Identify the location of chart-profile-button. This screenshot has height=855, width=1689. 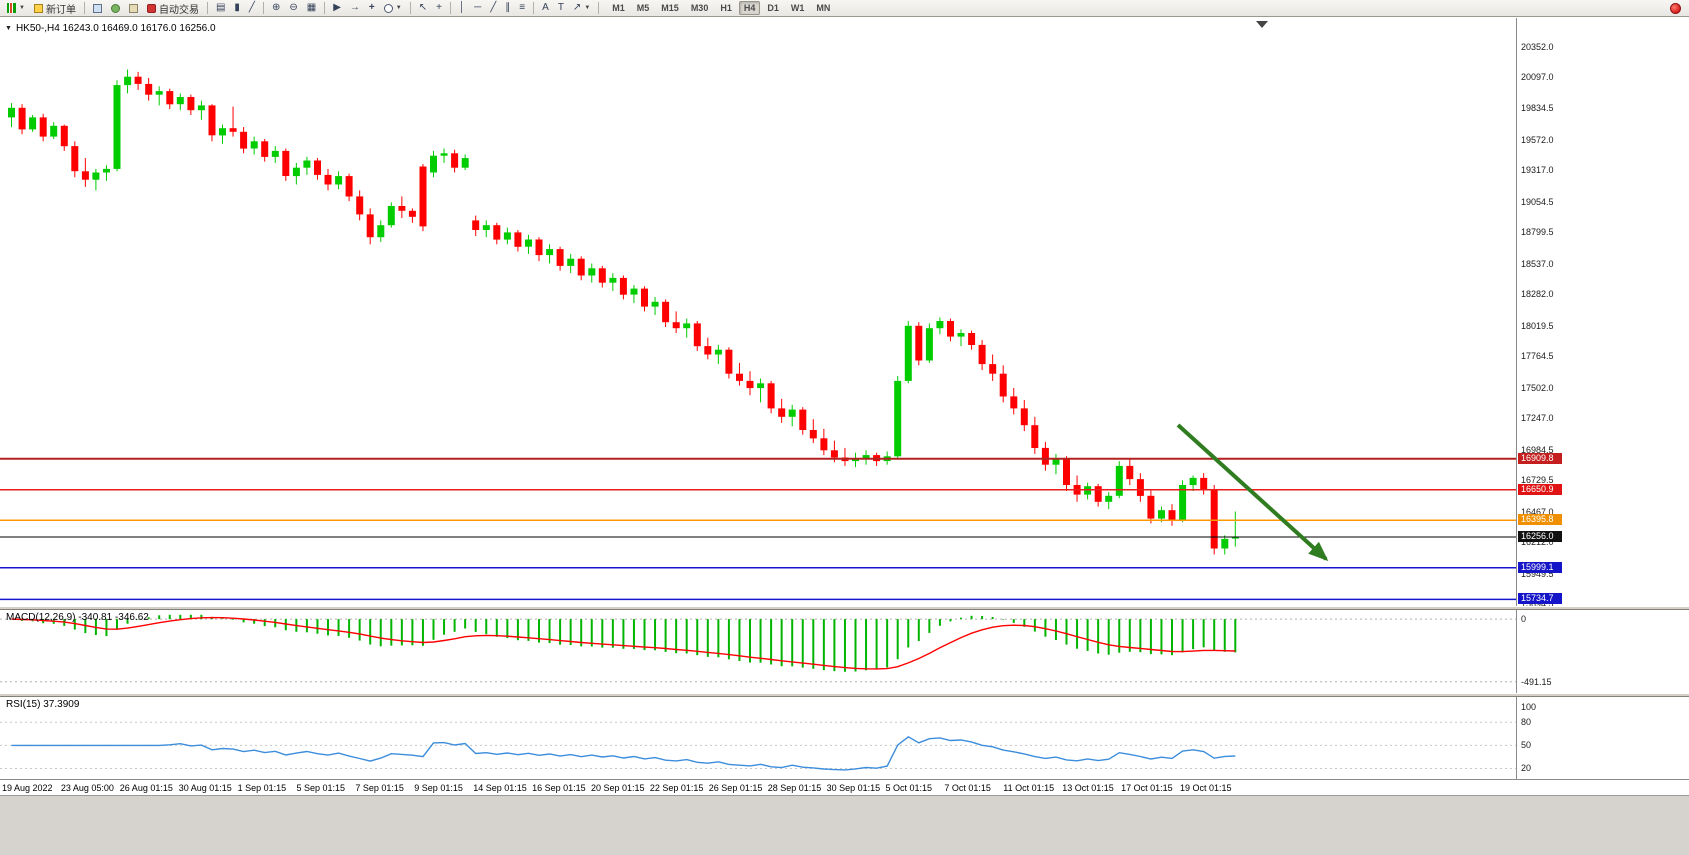
(97, 8).